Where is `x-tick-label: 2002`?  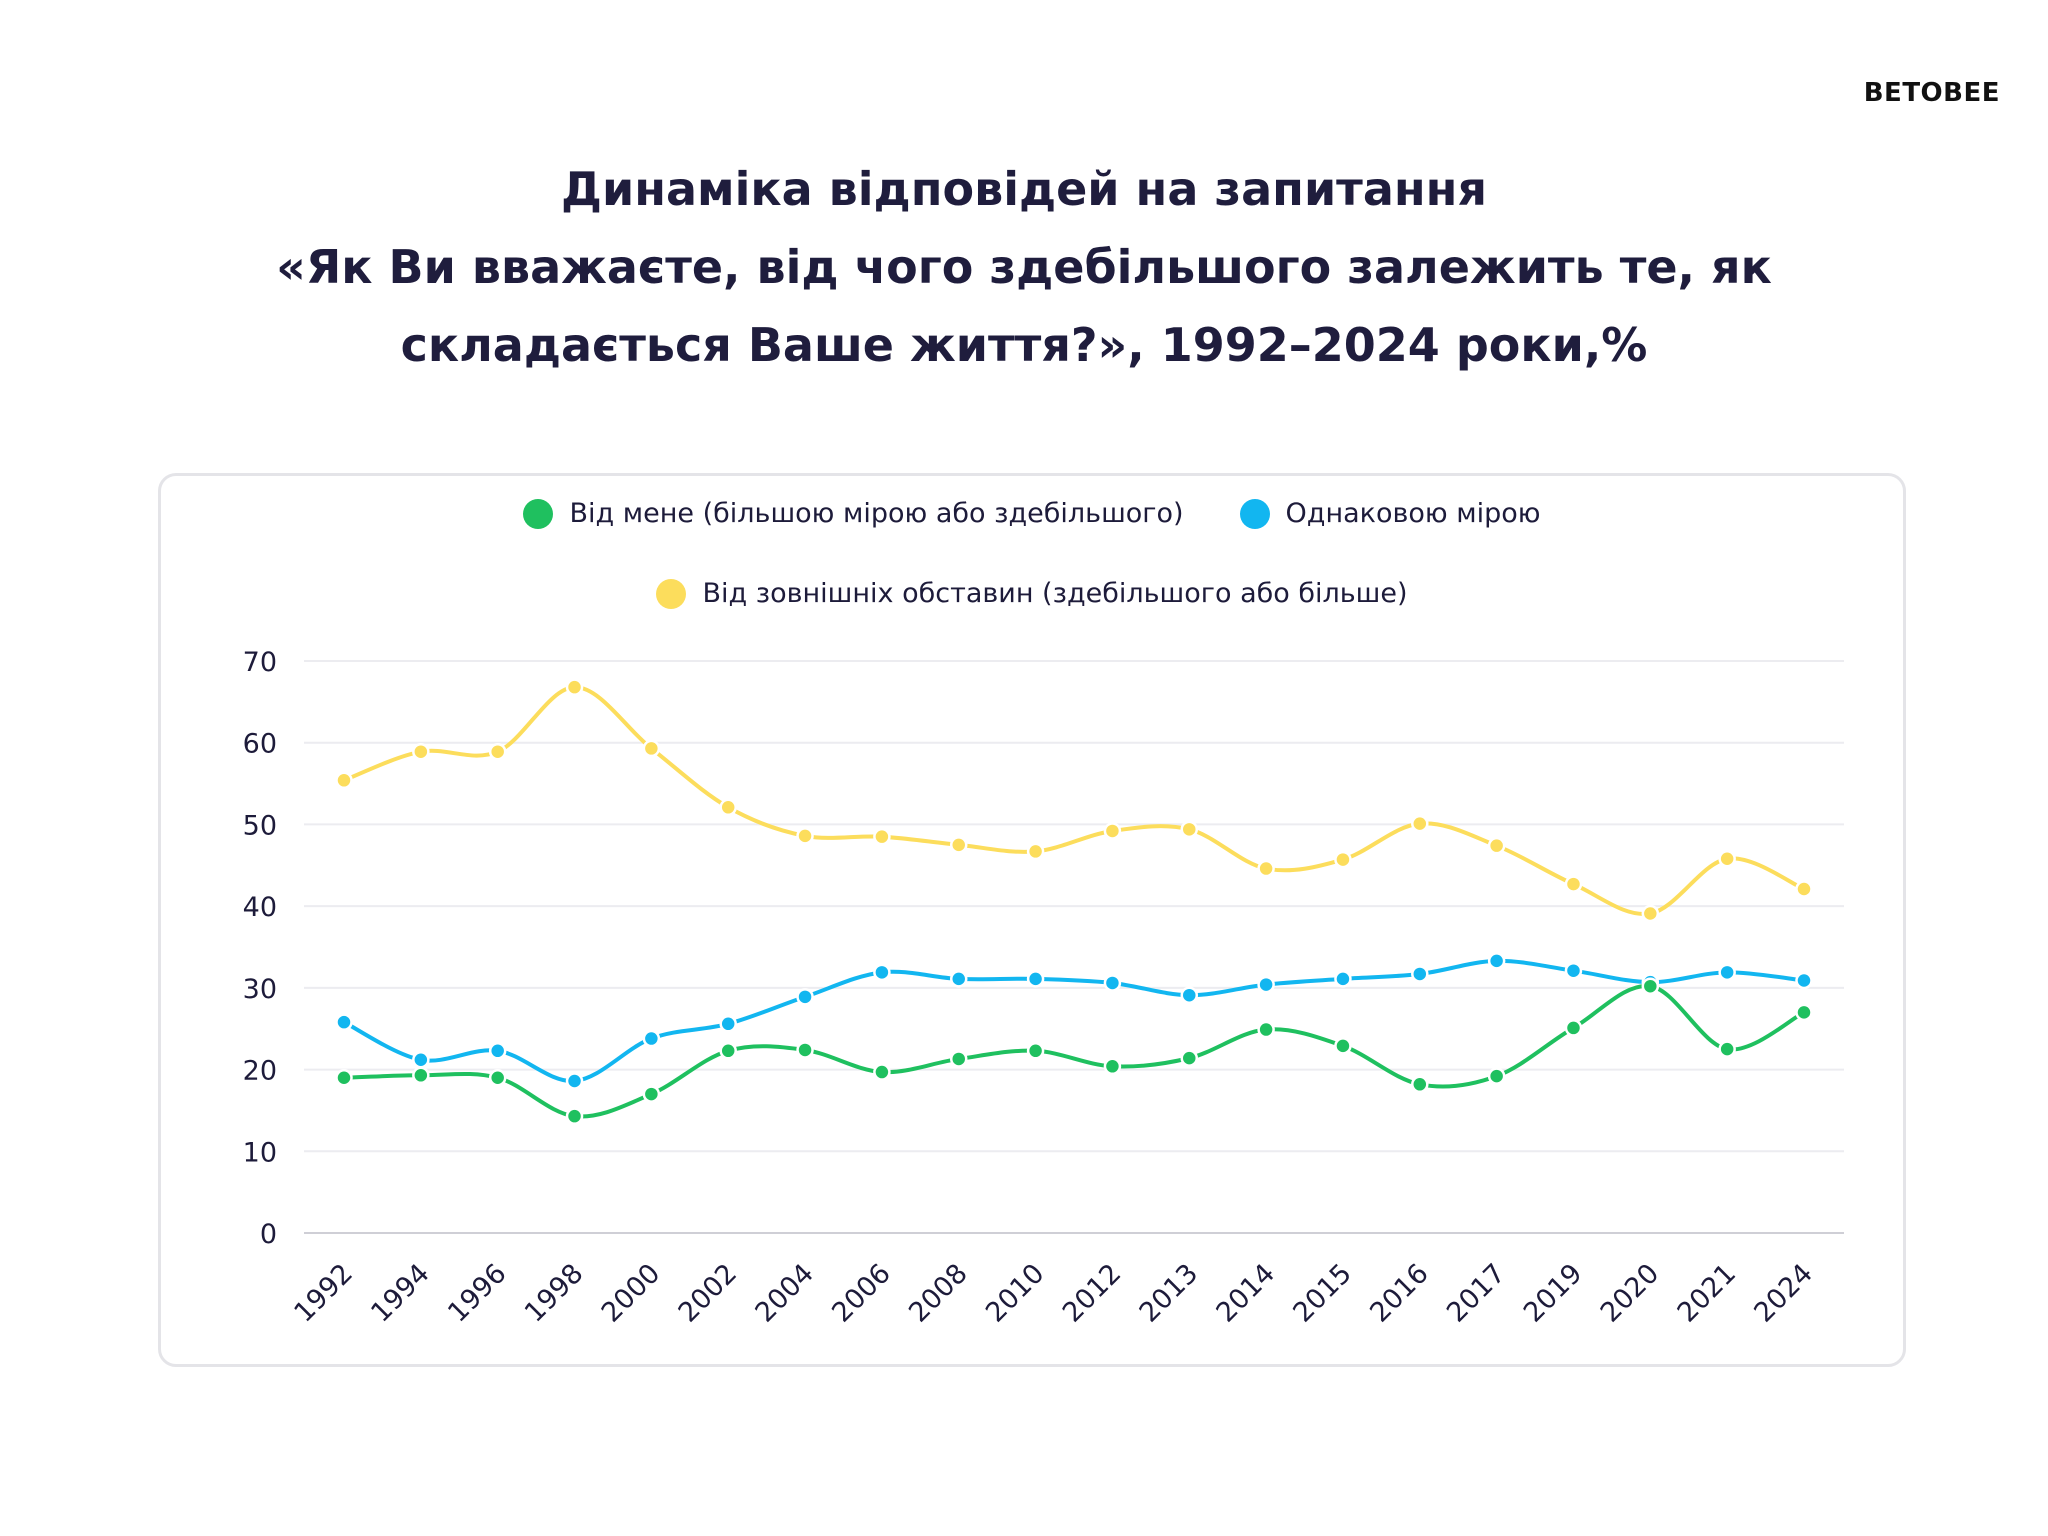
x-tick-label: 2002 is located at coordinates (708, 1293).